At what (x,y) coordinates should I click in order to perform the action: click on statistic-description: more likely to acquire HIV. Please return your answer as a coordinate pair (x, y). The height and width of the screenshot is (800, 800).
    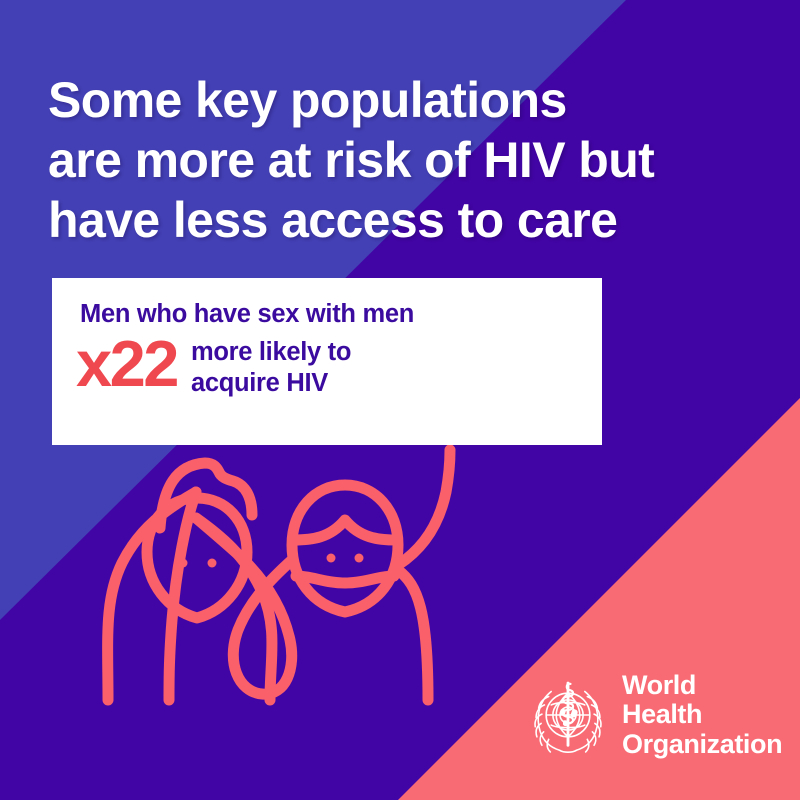
    Looking at the image, I should click on (271, 367).